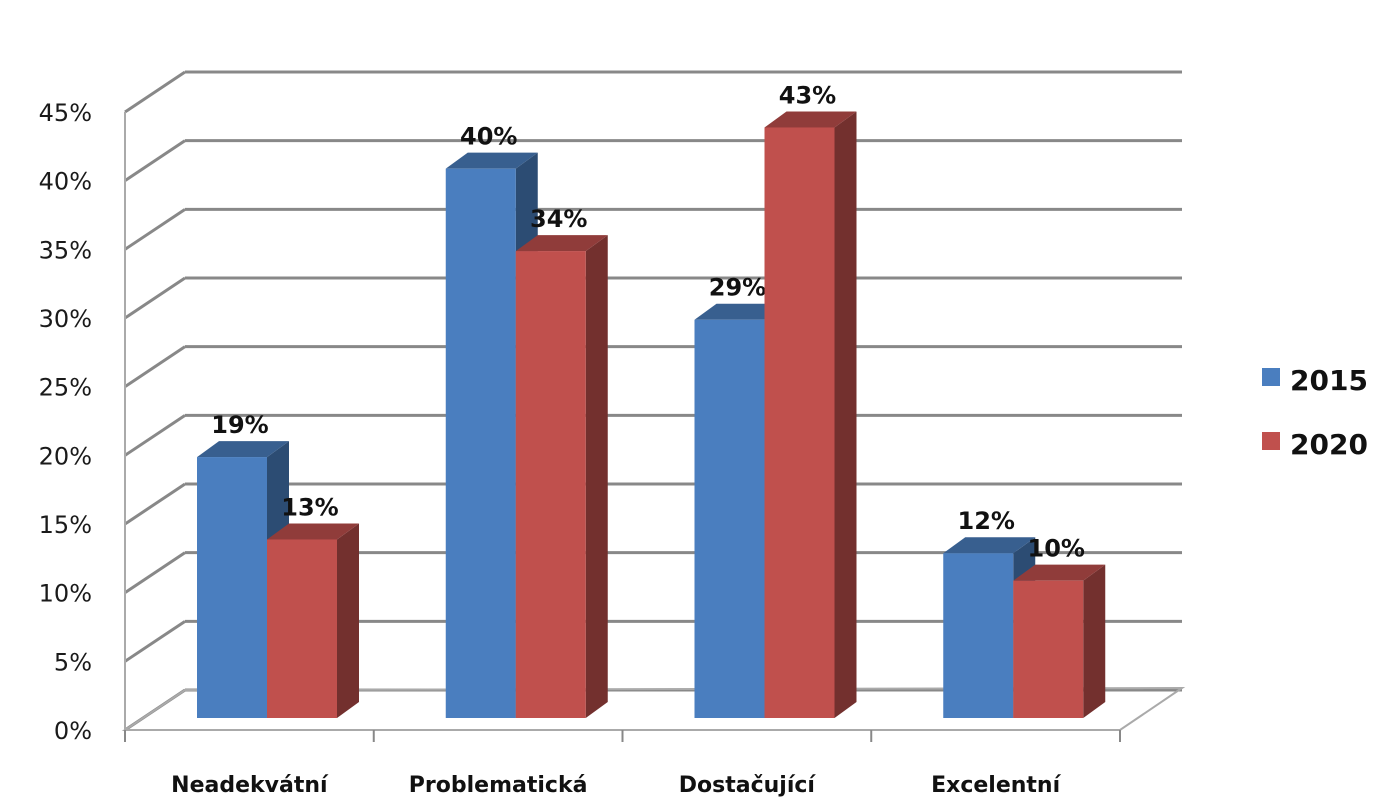  What do you see at coordinates (1271, 441) in the screenshot?
I see `legend-swatch-2020` at bounding box center [1271, 441].